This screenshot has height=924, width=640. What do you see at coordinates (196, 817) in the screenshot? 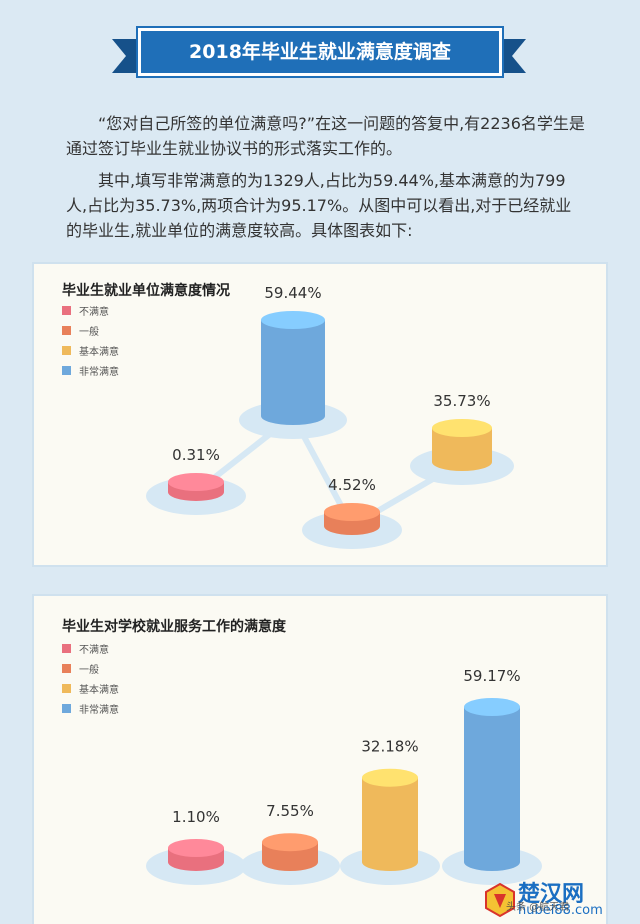
I see `chart2-data-label: 1.10%` at bounding box center [196, 817].